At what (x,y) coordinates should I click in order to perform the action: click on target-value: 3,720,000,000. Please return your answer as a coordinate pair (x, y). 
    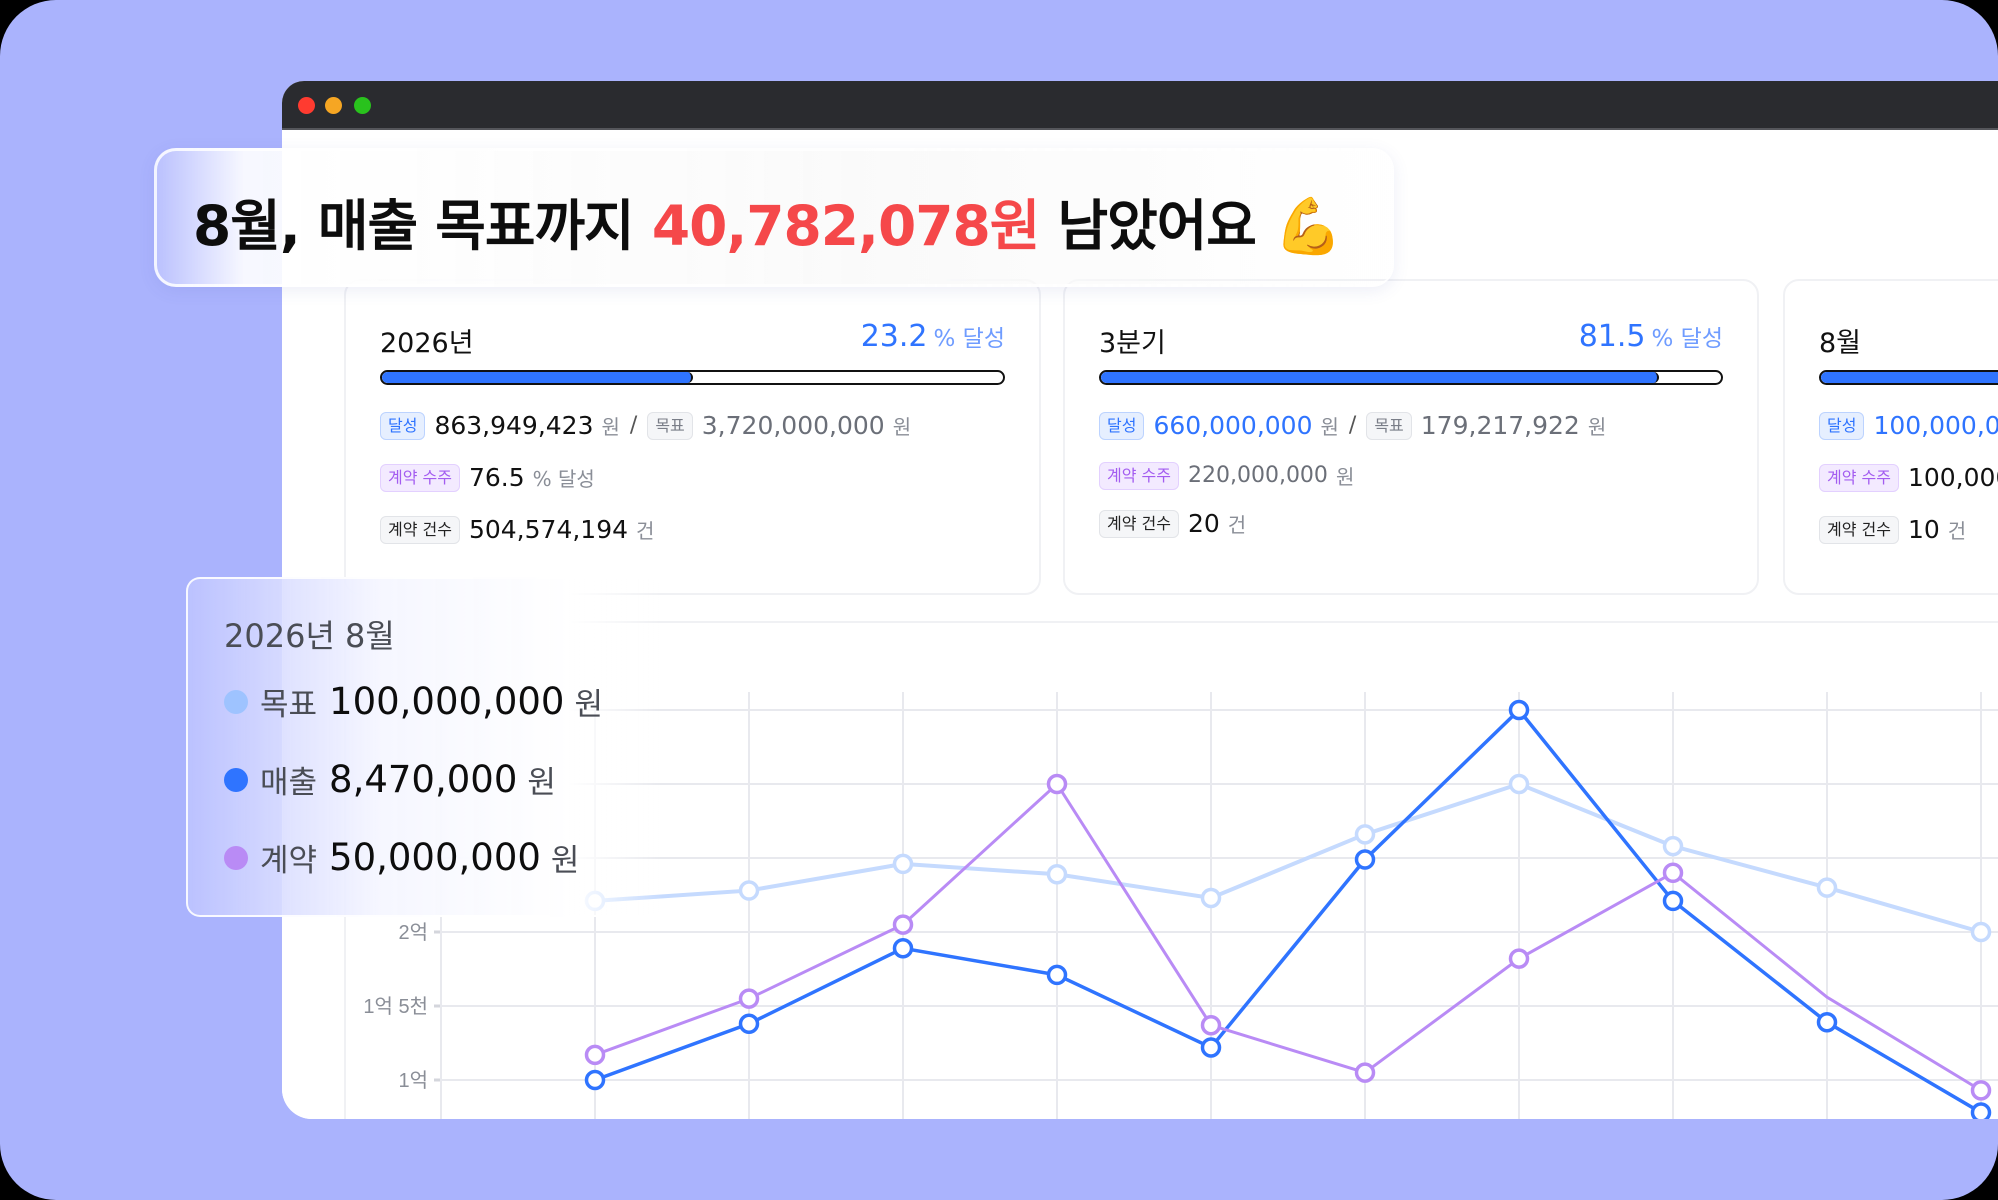
    Looking at the image, I should click on (793, 425).